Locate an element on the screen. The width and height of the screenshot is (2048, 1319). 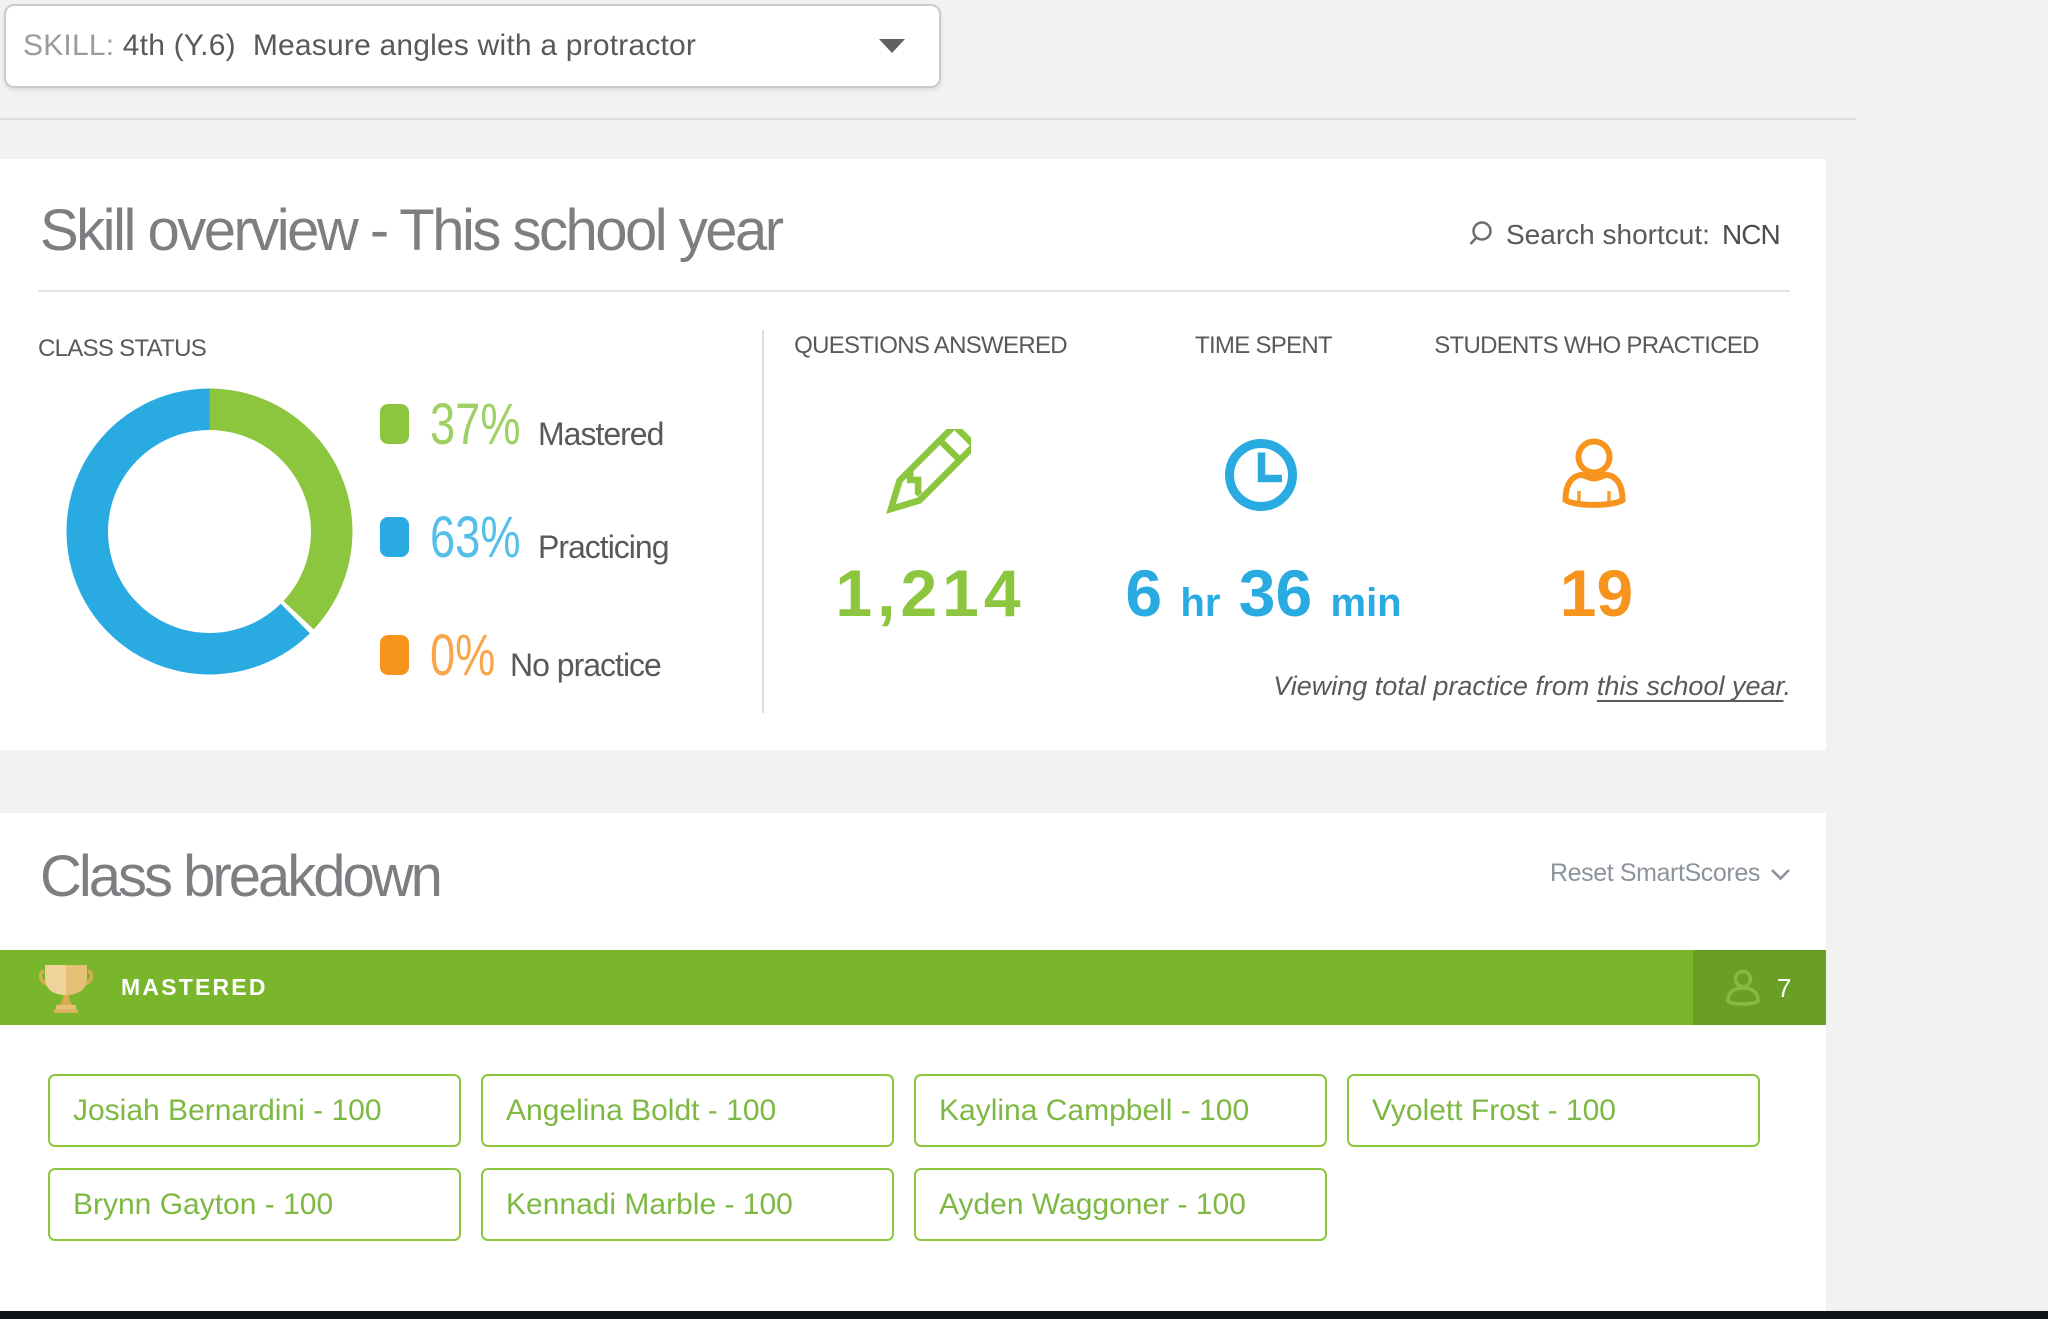
svg-text: Search shortcut: is located at coordinates (1608, 234).